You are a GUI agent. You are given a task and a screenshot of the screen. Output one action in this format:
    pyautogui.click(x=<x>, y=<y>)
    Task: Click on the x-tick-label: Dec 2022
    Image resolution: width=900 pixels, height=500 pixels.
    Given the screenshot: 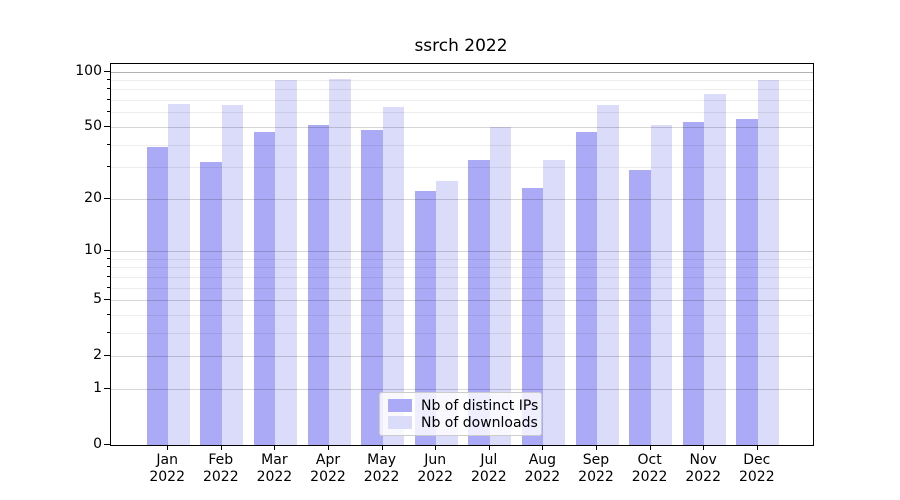 What is the action you would take?
    pyautogui.click(x=757, y=469)
    